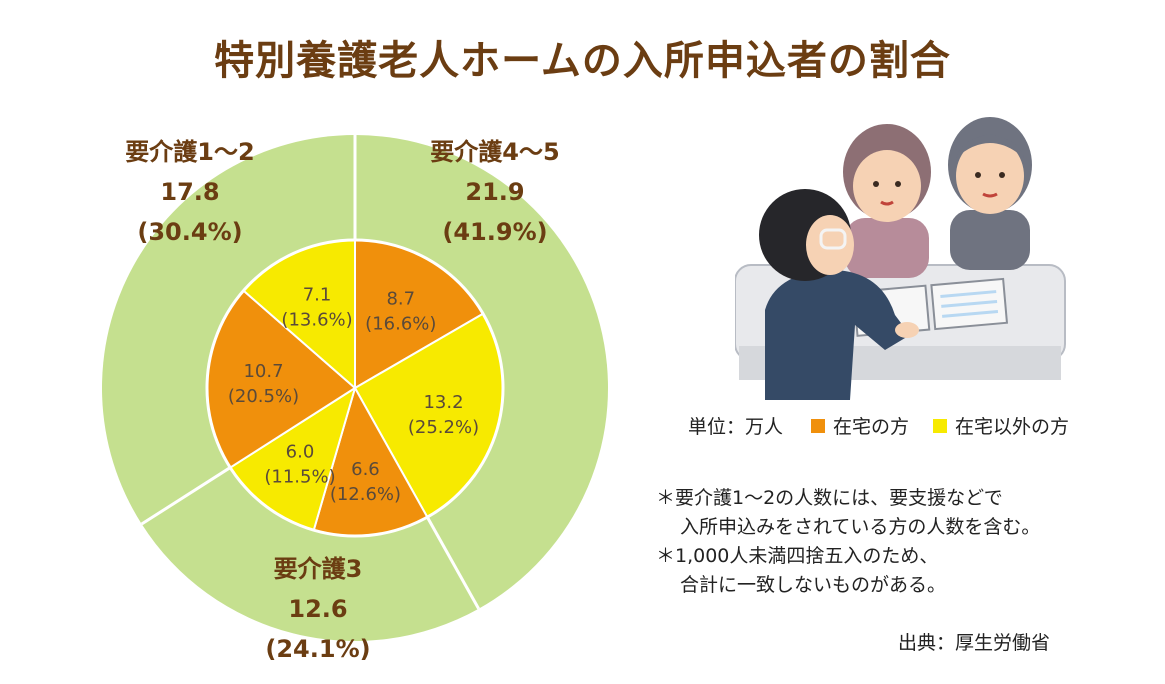 This screenshot has width=1165, height=684. Describe the element at coordinates (871, 427) in the screenshot. I see `legend-label-home: 在宅の方` at that location.